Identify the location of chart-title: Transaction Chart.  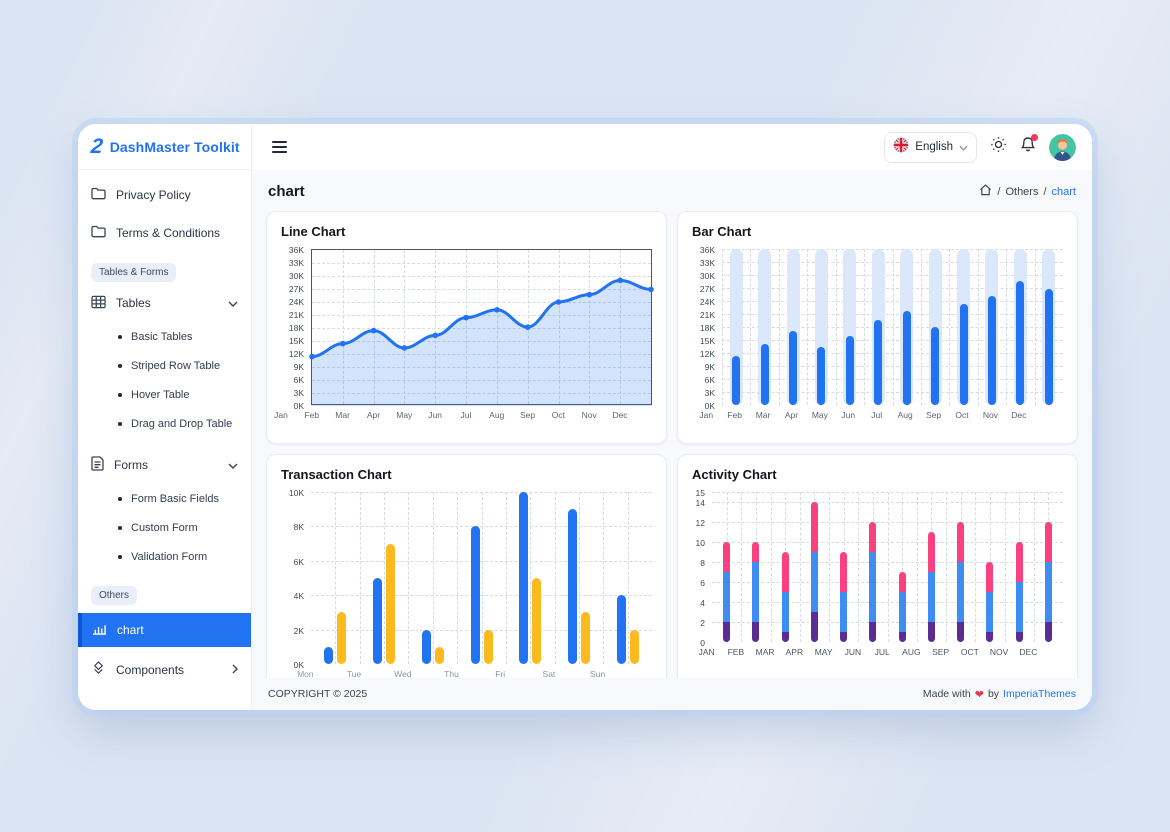
(336, 474).